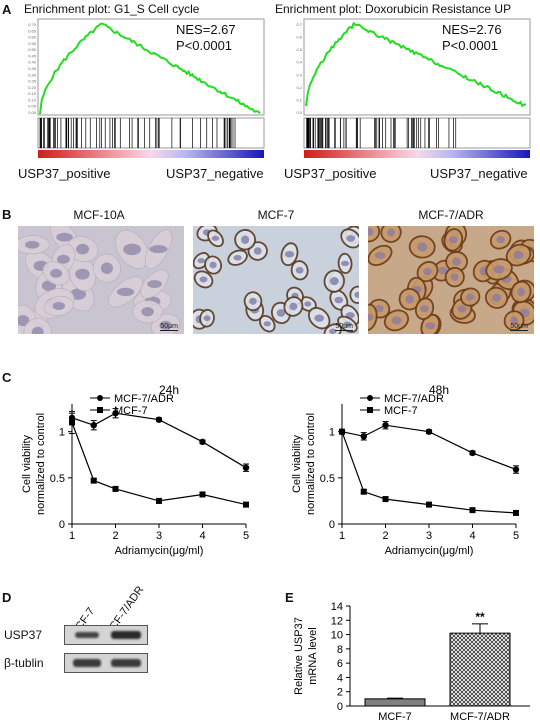 This screenshot has height=728, width=540. What do you see at coordinates (439, 390) in the screenshot?
I see `chart-title: 48h` at bounding box center [439, 390].